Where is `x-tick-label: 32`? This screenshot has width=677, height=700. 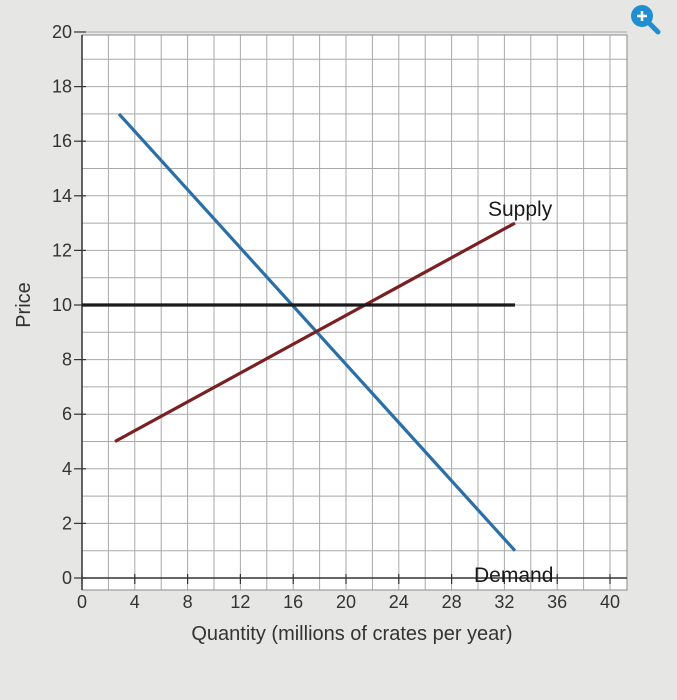
x-tick-label: 32 is located at coordinates (504, 602).